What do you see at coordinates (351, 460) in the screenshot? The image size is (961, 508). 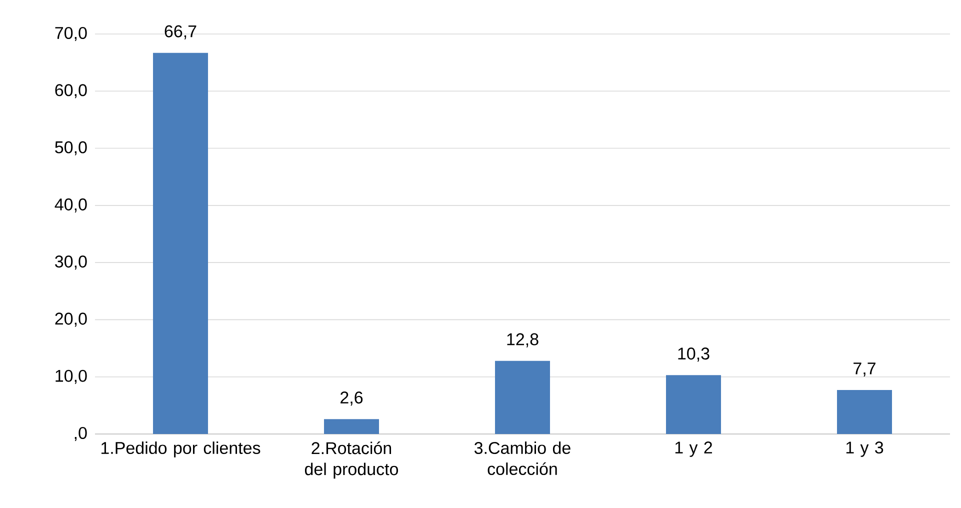 I see `x-tick-label: 2.Rotación del producto` at bounding box center [351, 460].